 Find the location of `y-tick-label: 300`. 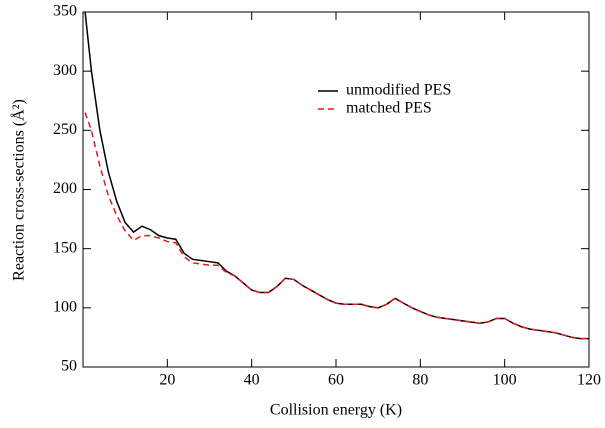

y-tick-label: 300 is located at coordinates (65, 70).